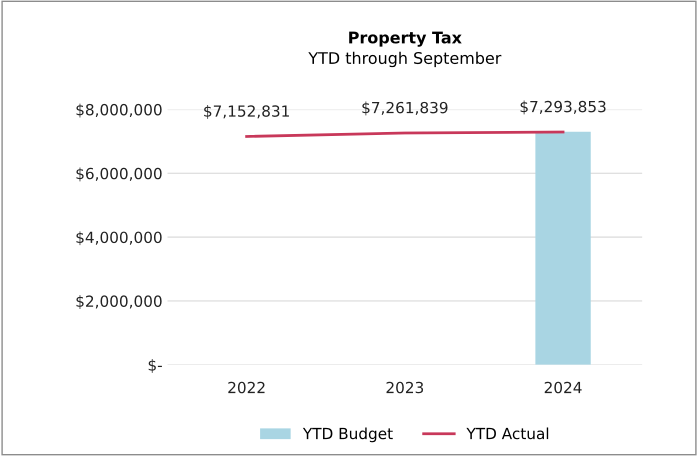 The width and height of the screenshot is (698, 456). Describe the element at coordinates (405, 388) in the screenshot. I see `x-tick-label: 2023` at that location.